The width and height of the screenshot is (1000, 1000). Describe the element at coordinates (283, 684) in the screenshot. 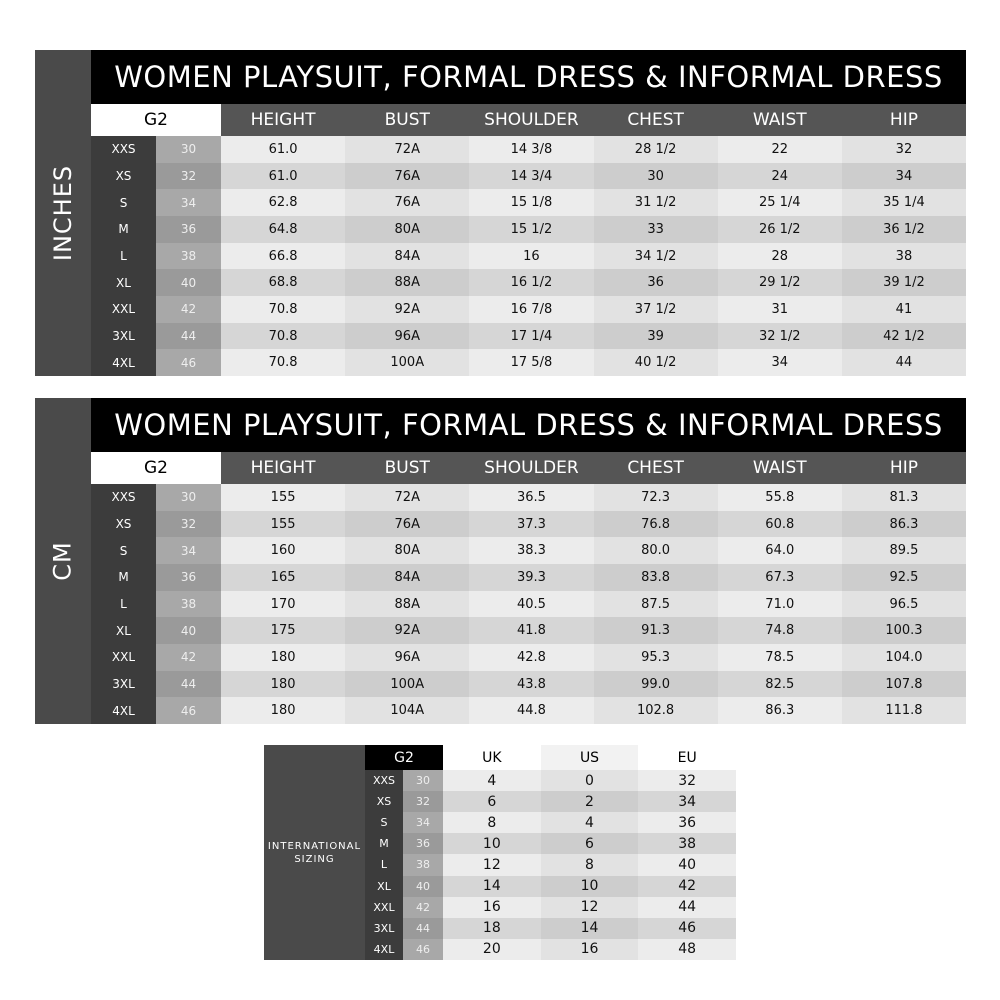

I see `value-cell: 180` at that location.